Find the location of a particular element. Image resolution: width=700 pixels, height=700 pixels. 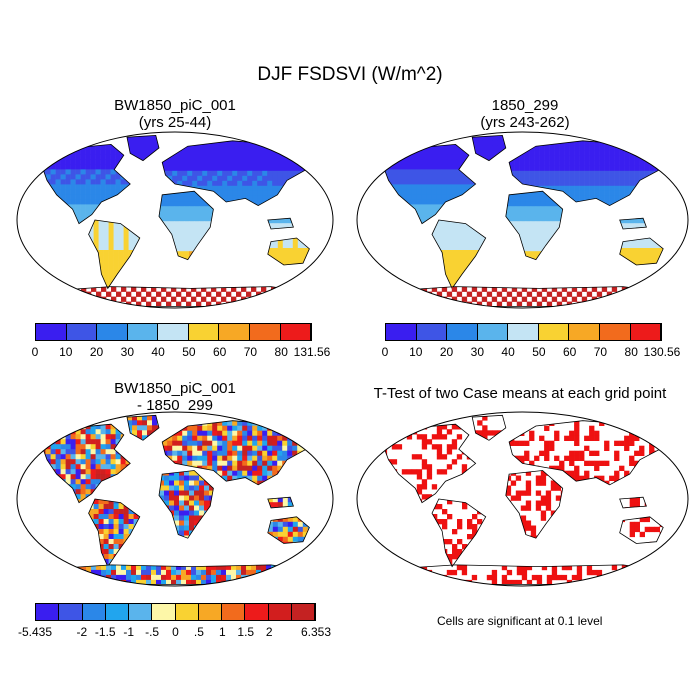

colorbar-tick-label: 130.56 is located at coordinates (662, 352).